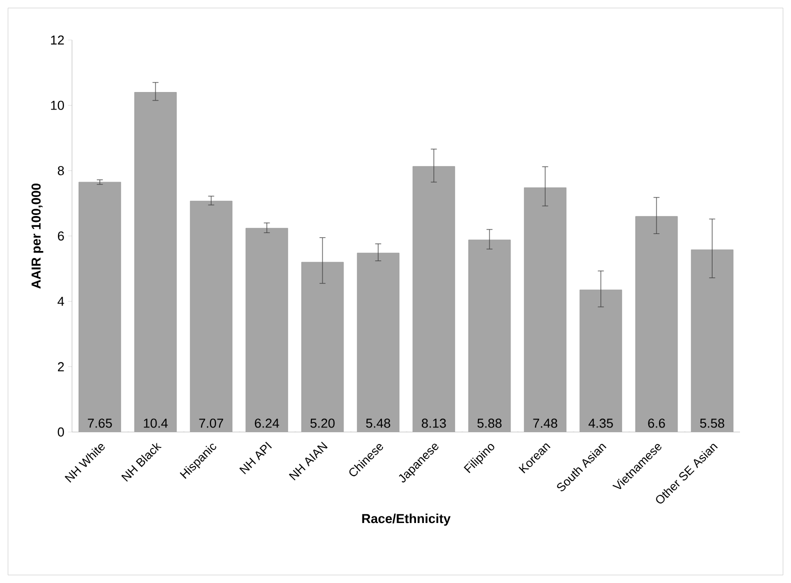  Describe the element at coordinates (61, 301) in the screenshot. I see `y-tick-label: 4` at that location.